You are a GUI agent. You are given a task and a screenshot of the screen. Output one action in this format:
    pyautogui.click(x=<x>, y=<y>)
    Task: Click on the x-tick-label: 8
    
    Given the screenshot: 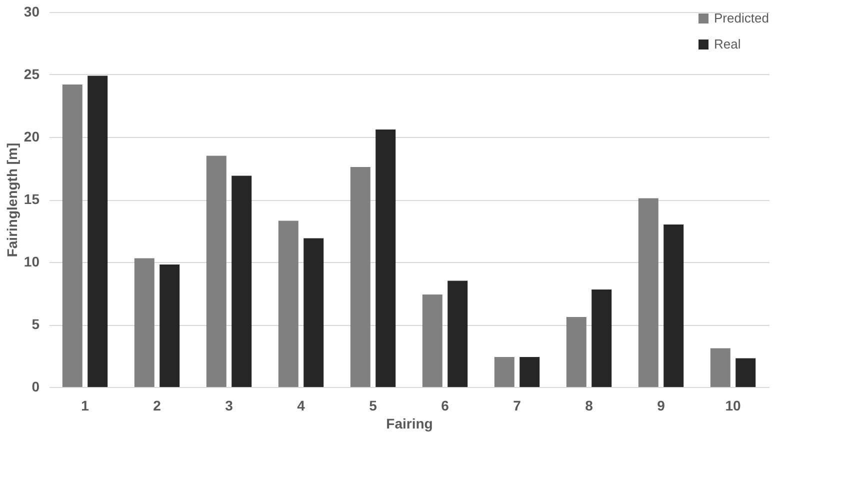 What is the action you would take?
    pyautogui.click(x=589, y=406)
    